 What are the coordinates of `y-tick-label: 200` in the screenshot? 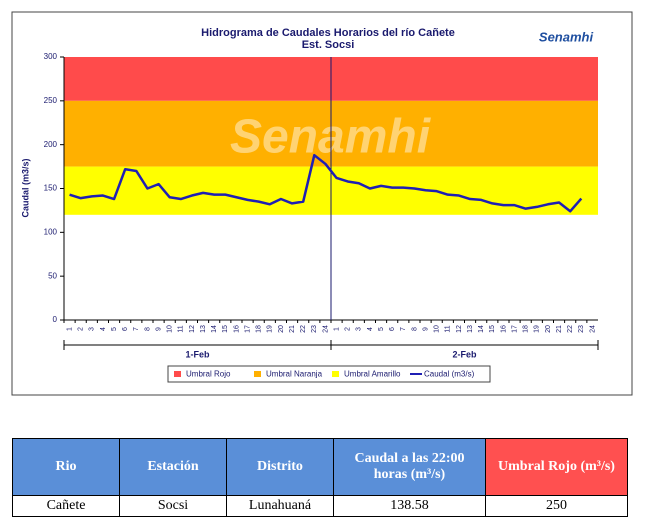 It's located at (51, 144).